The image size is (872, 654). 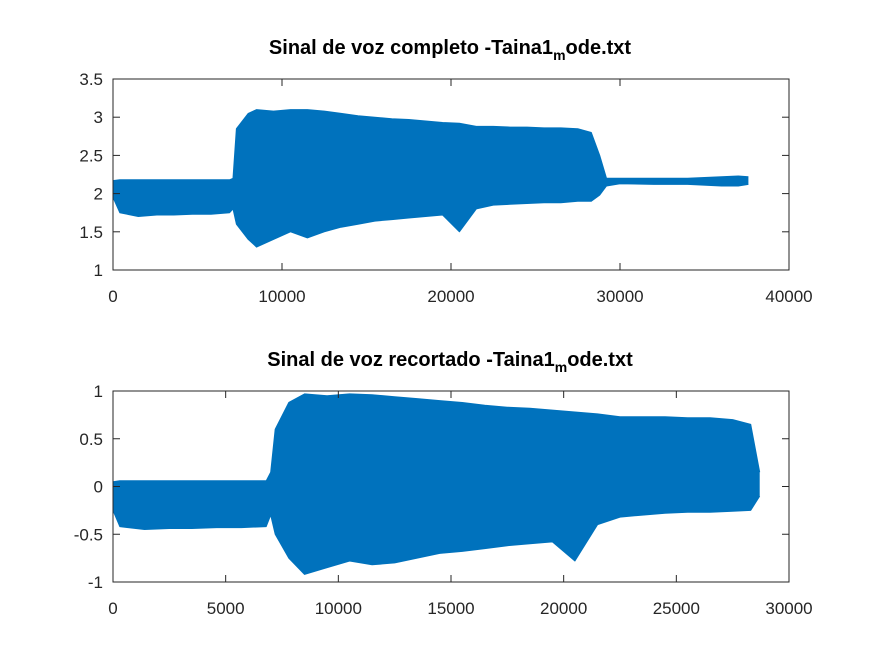 What do you see at coordinates (226, 608) in the screenshot?
I see `x-tick-label: 5000` at bounding box center [226, 608].